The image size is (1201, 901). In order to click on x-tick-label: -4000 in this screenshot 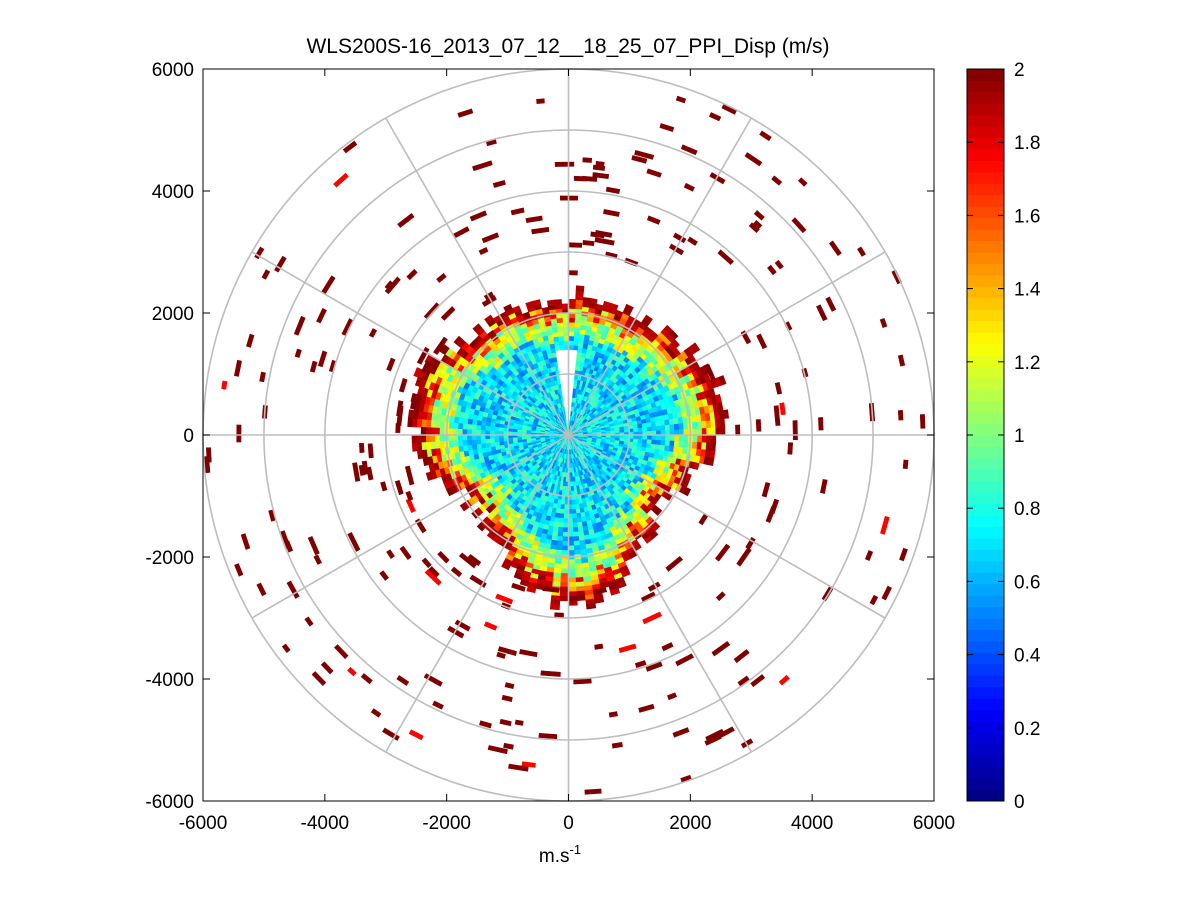, I will do `click(325, 823)`.